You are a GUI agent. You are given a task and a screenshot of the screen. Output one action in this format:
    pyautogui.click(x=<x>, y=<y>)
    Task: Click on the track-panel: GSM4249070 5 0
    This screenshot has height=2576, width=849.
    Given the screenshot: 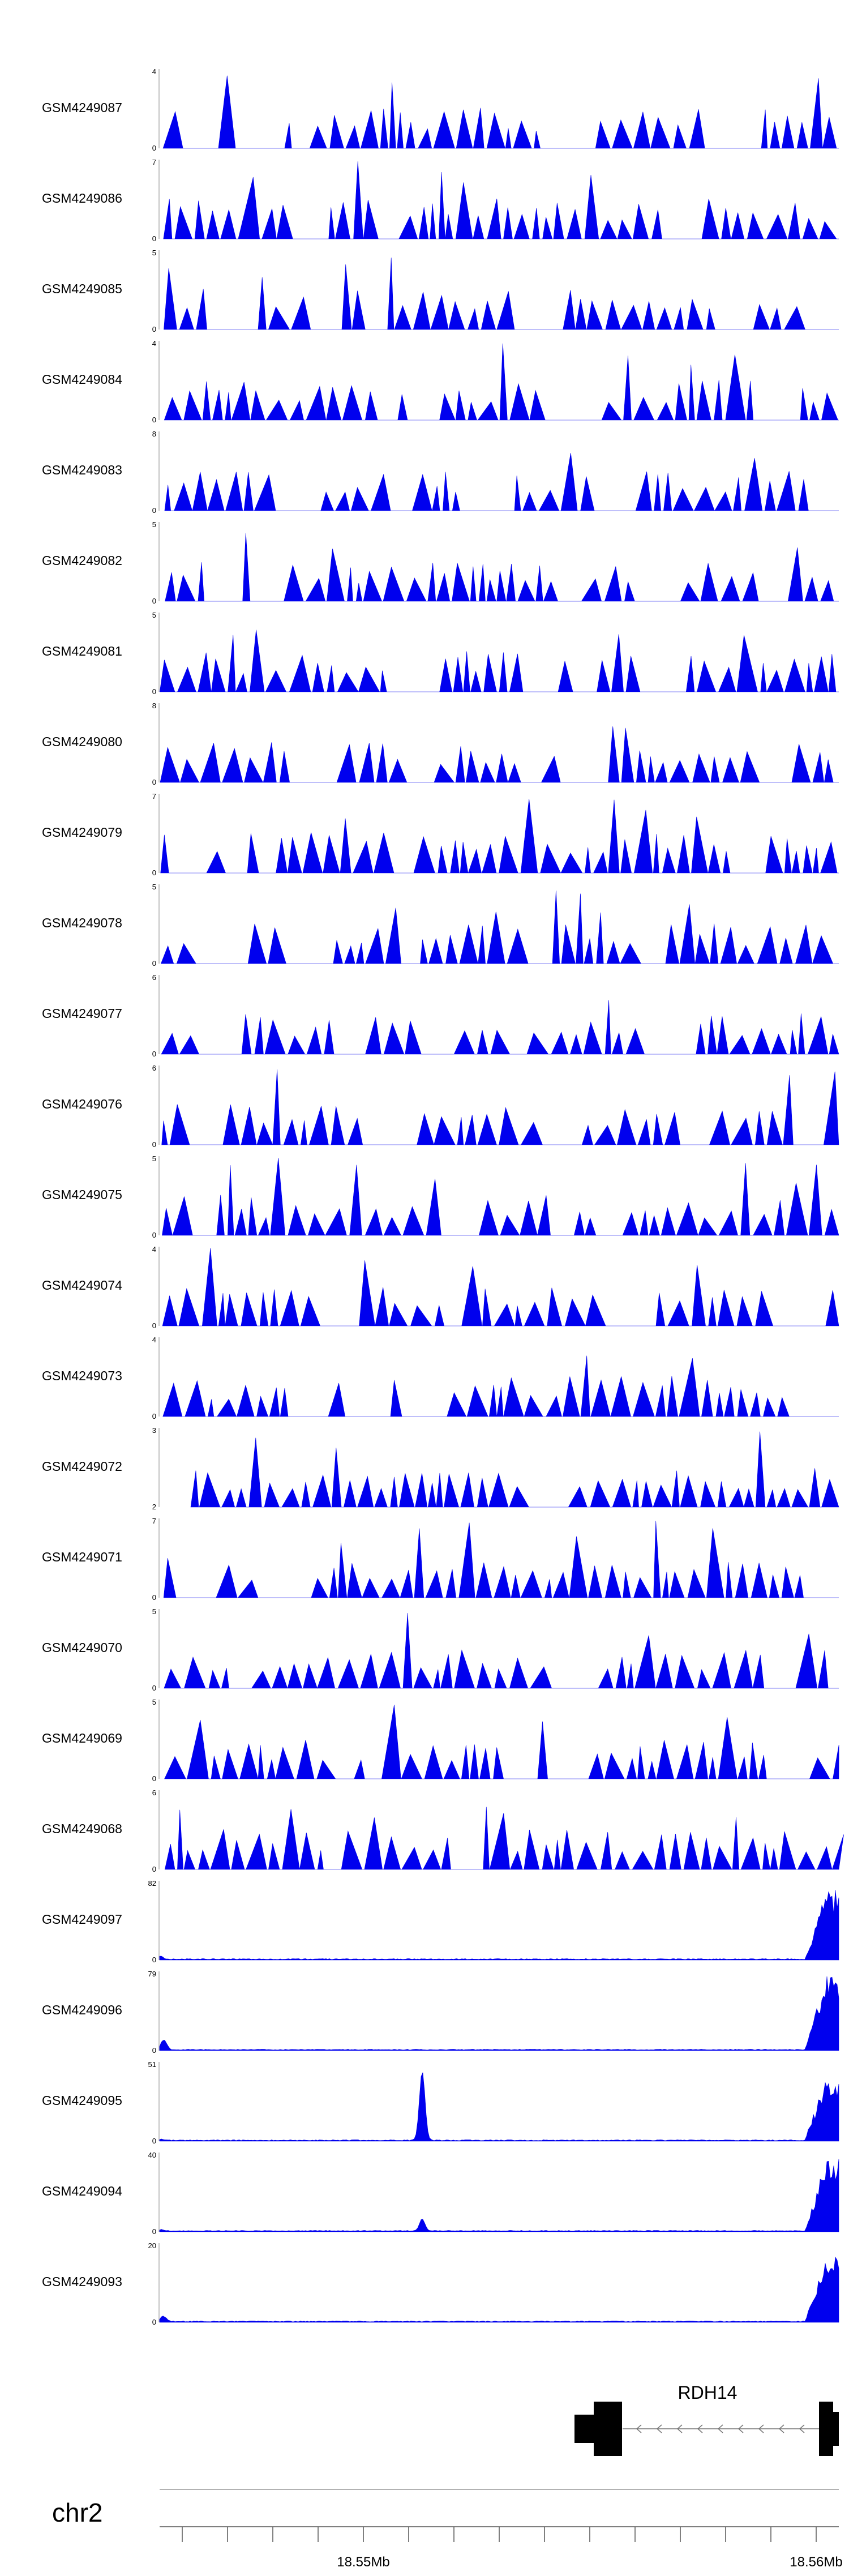 What is the action you would take?
    pyautogui.click(x=440, y=1649)
    